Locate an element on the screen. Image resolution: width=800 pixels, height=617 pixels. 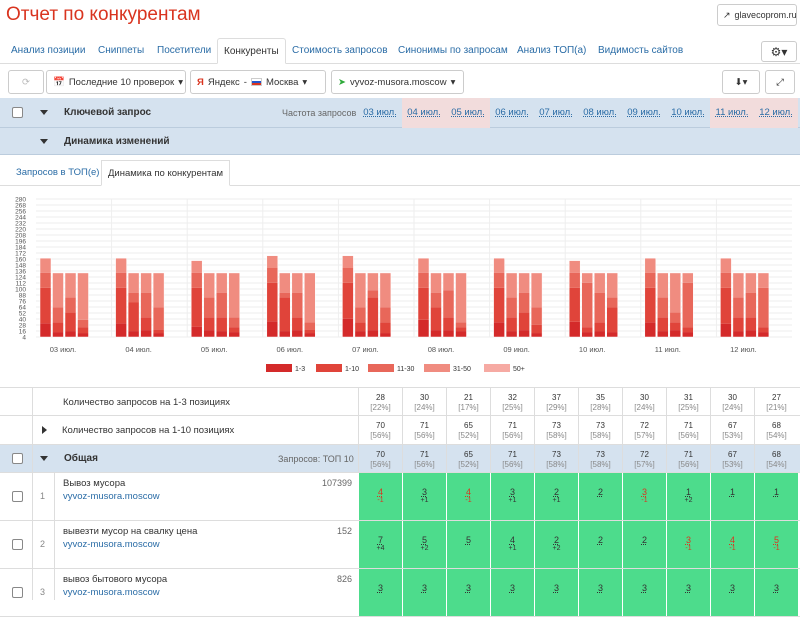
x-tick-label: 04 июл. is located at coordinates (138, 349).